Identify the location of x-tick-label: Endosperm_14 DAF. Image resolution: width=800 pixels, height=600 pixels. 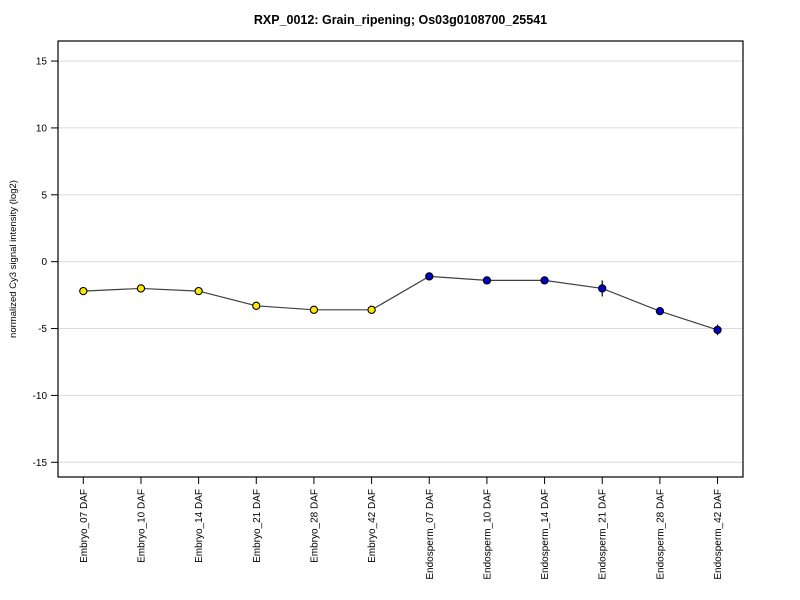
(545, 534).